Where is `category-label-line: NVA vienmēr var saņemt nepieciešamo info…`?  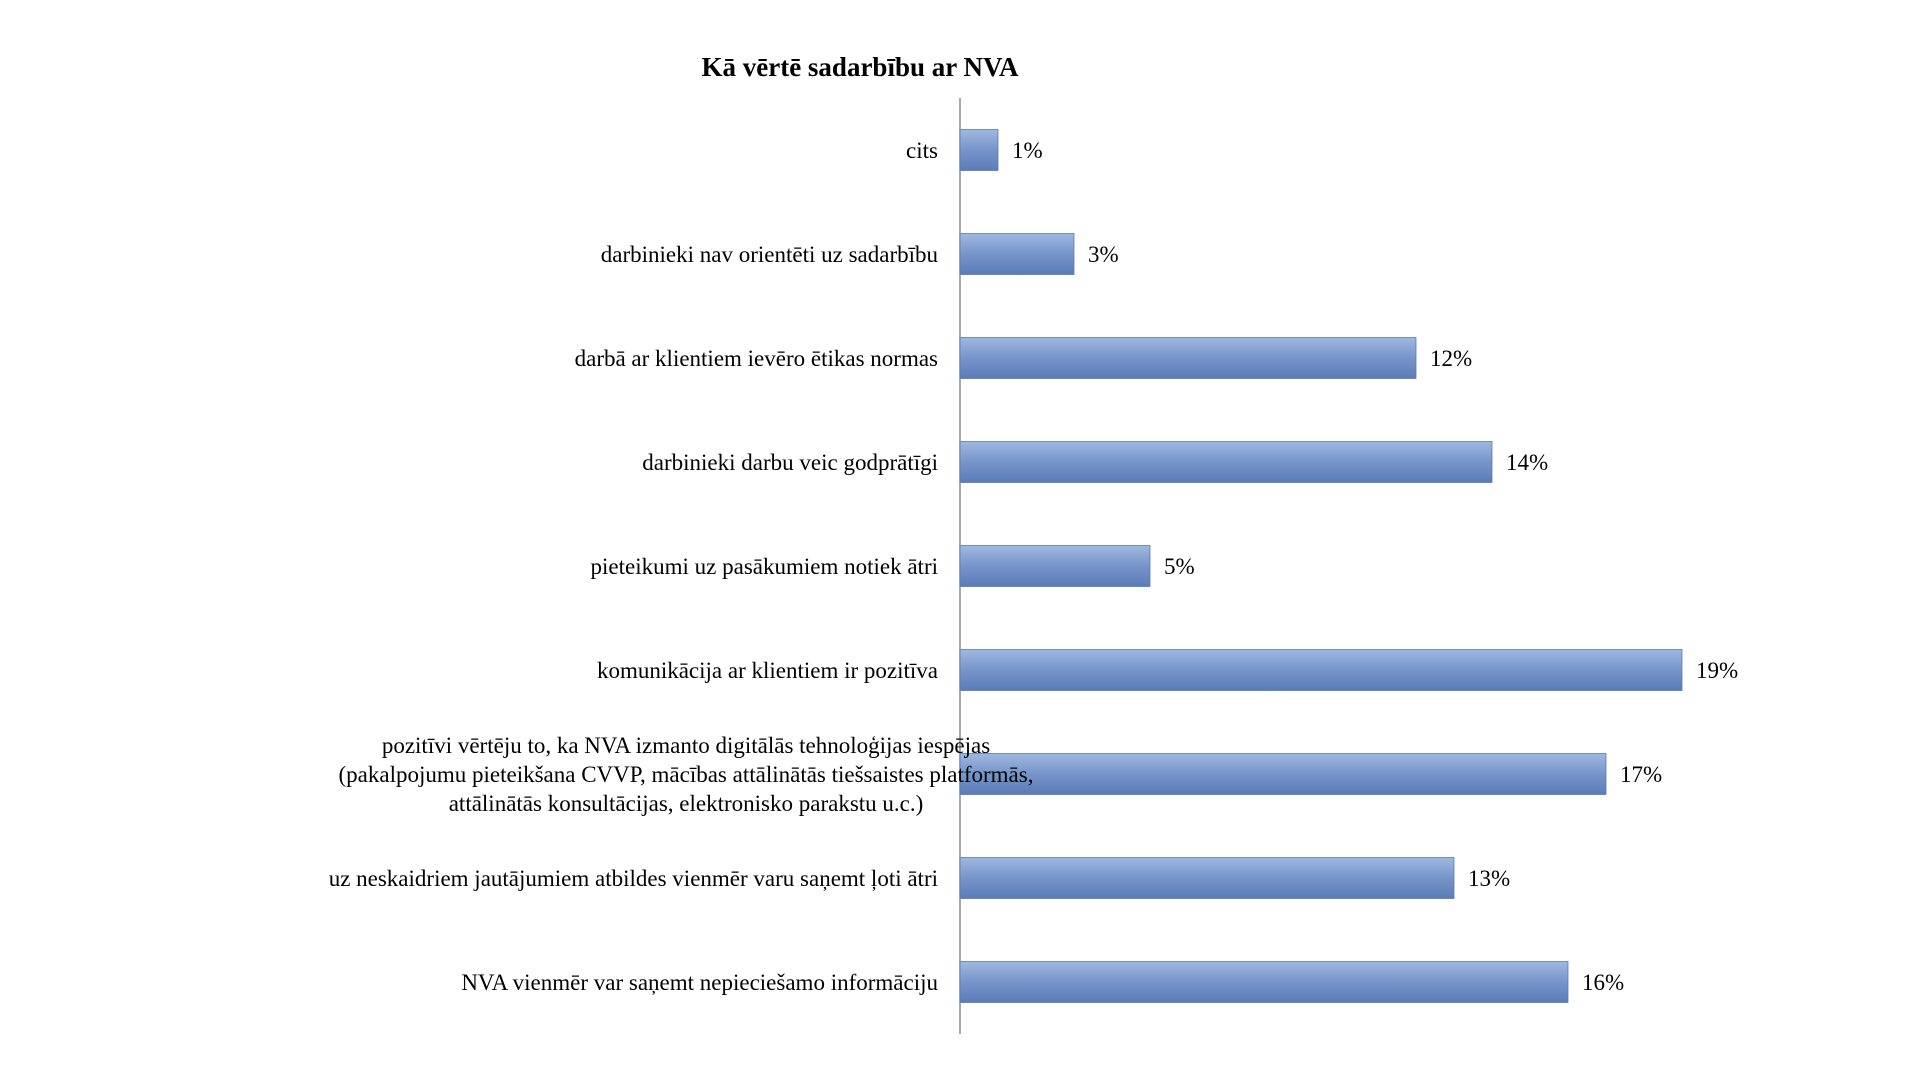
category-label-line: NVA vienmēr var saņemt nepieciešamo info… is located at coordinates (699, 983).